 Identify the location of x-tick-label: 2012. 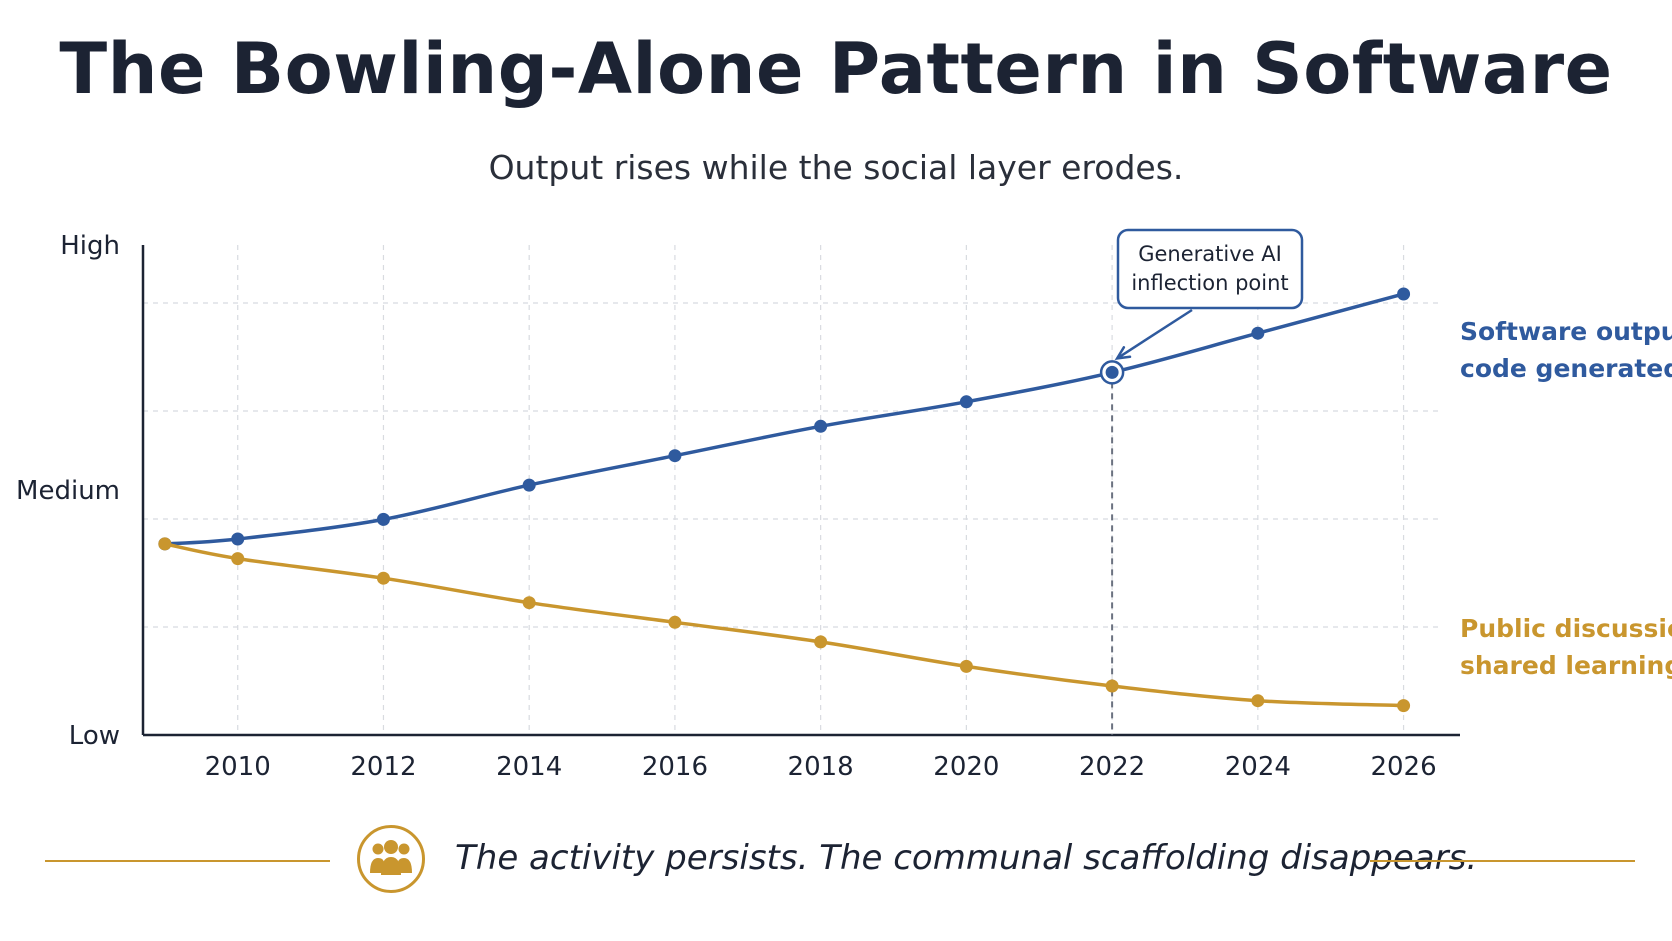
(383, 767).